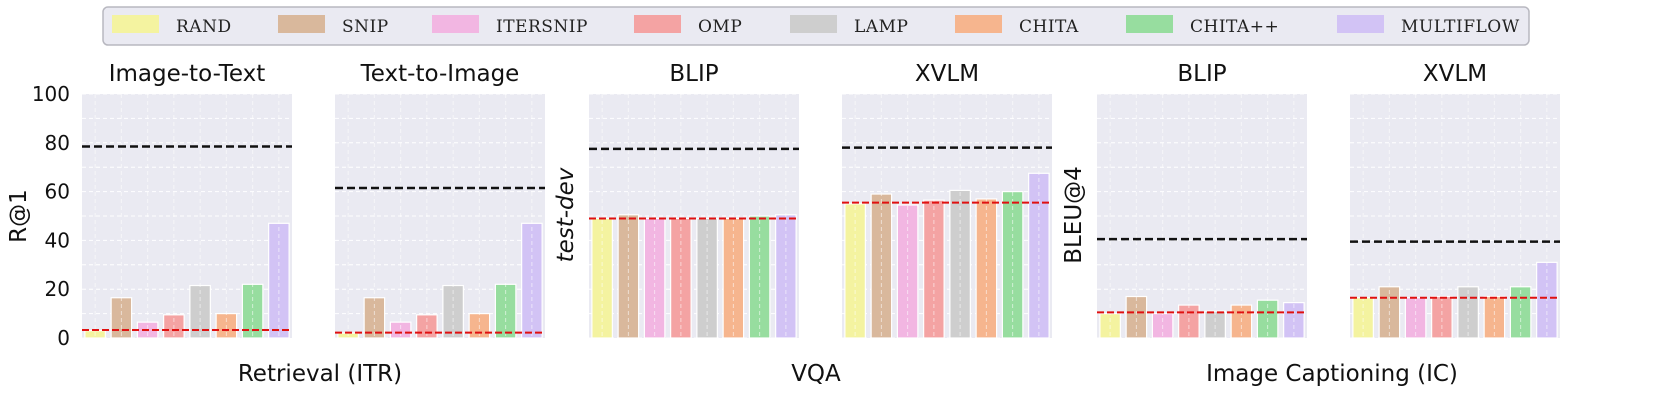  Describe the element at coordinates (1332, 374) in the screenshot. I see `group-label: Image Captioning (IC)` at that location.